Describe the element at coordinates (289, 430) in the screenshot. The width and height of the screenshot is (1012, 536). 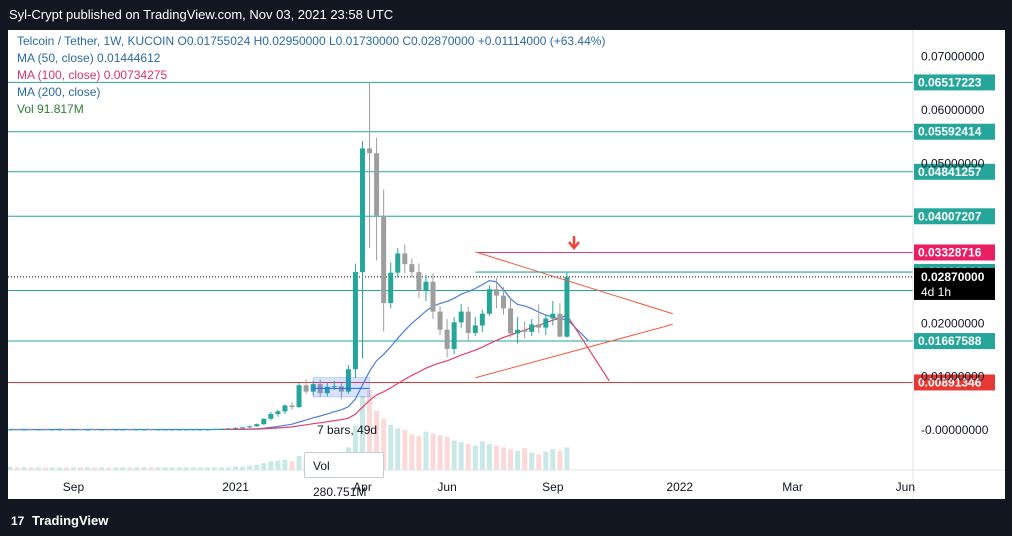
I see `volume-bars` at that location.